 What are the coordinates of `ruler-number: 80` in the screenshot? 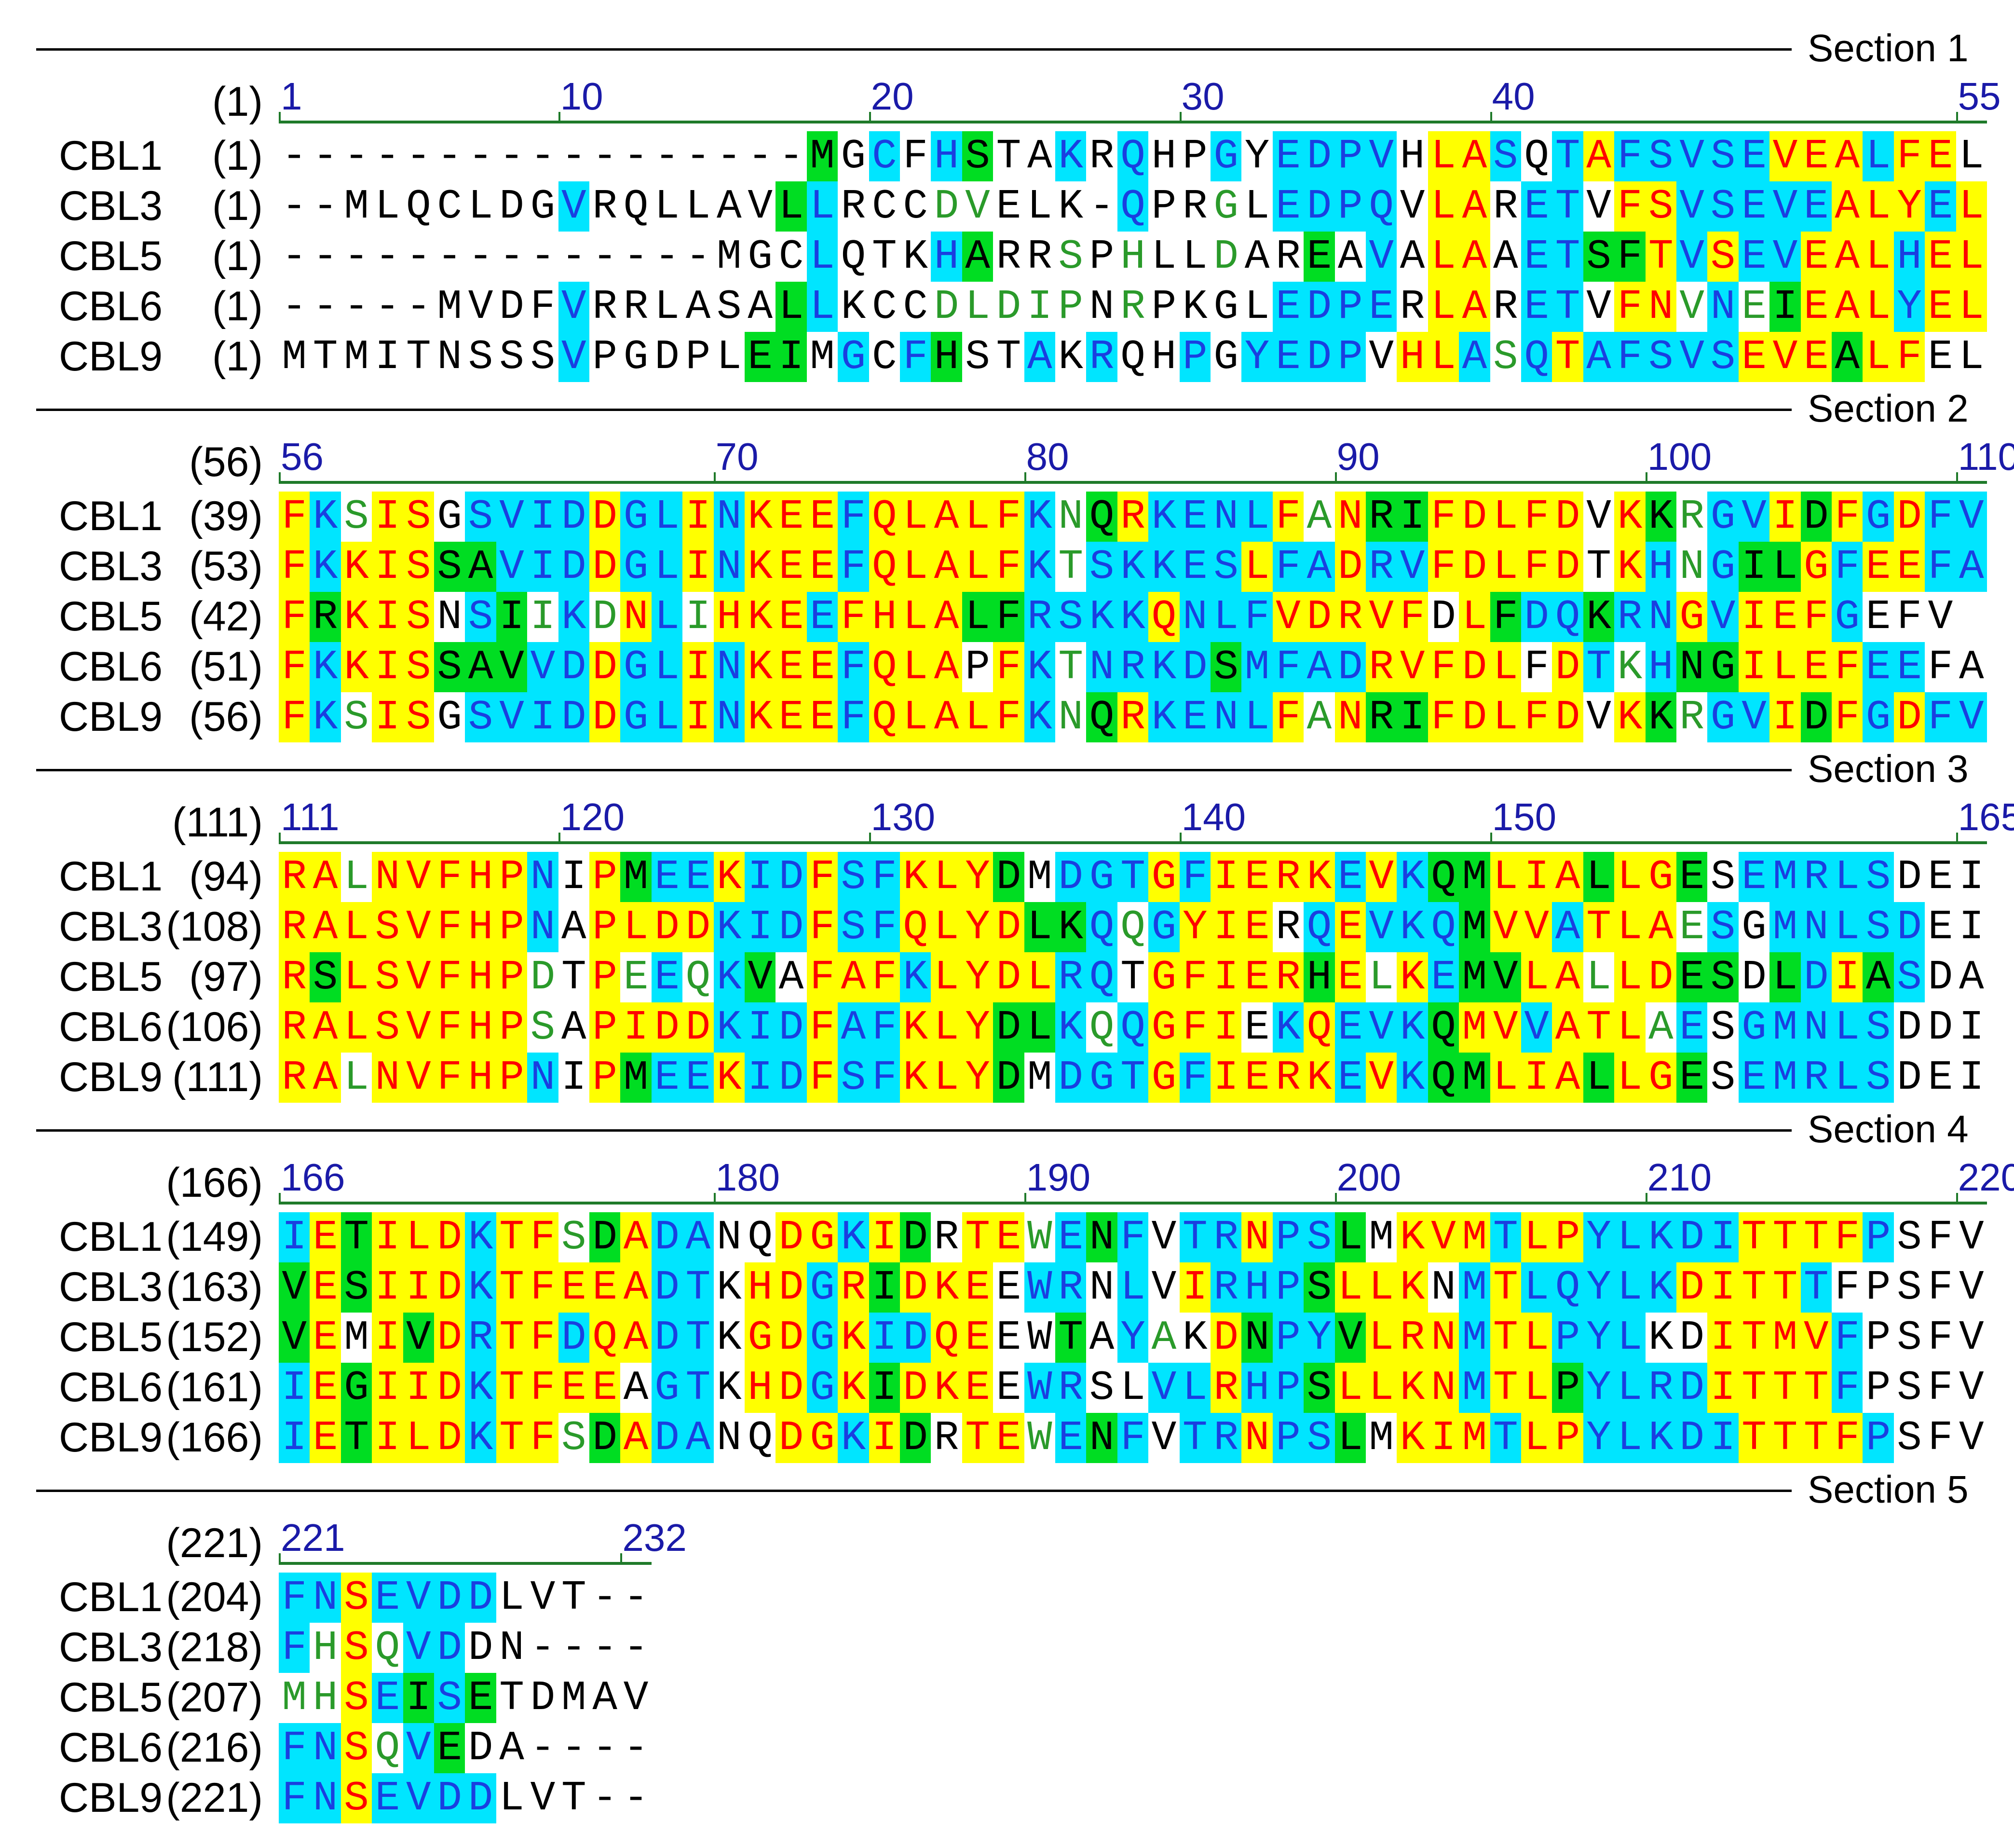 It's located at (1047, 456).